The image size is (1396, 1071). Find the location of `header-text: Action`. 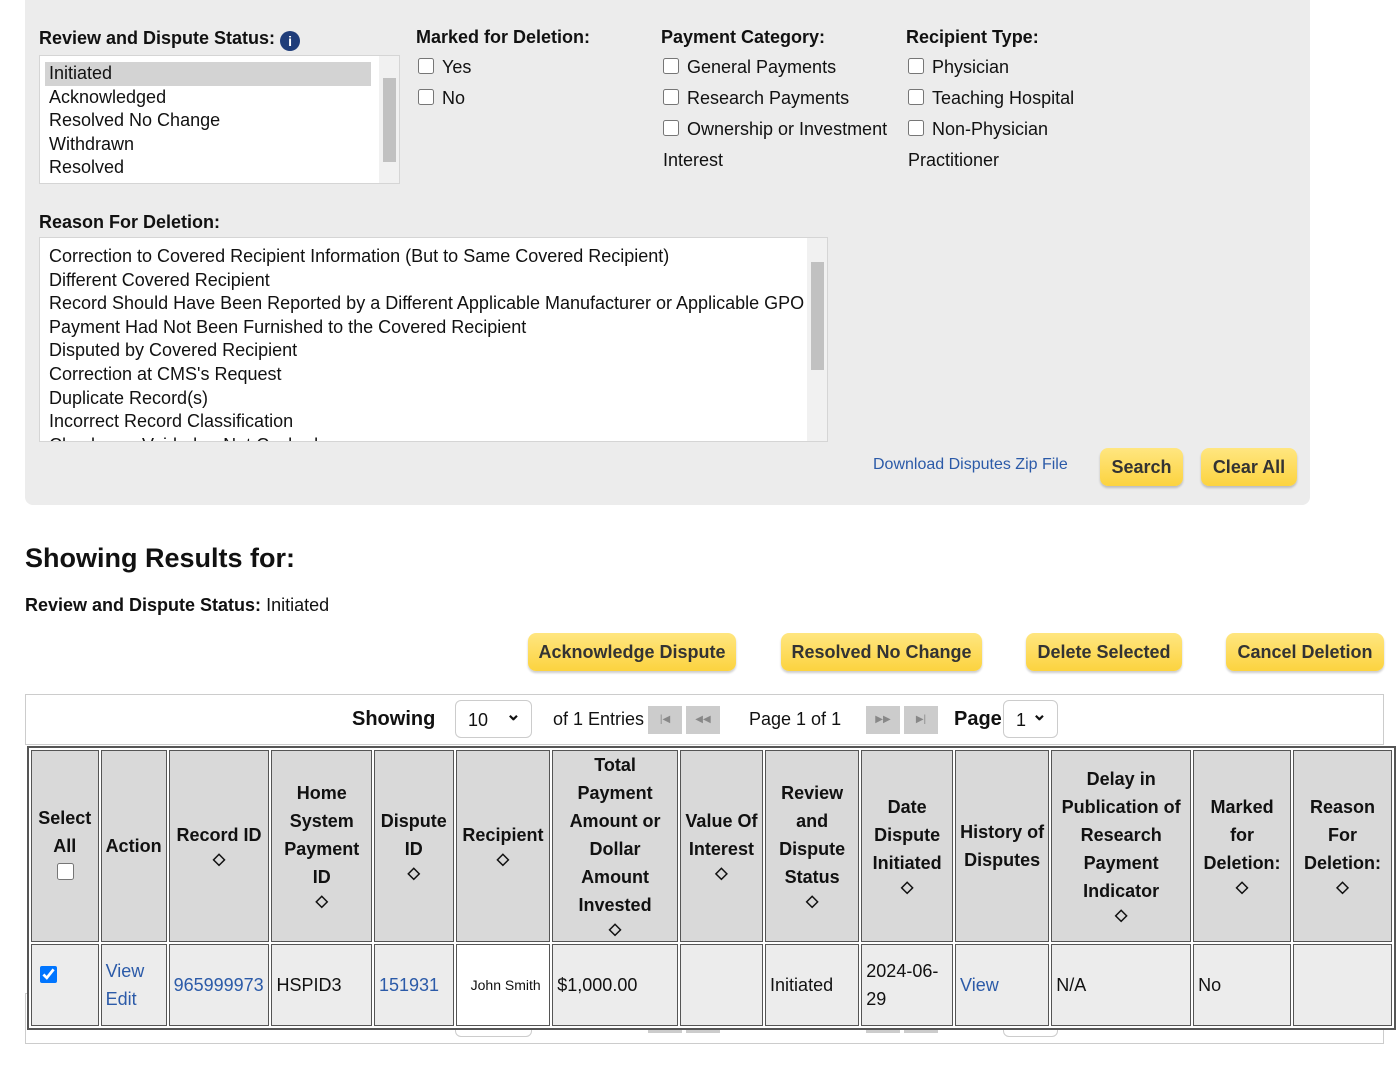

header-text: Action is located at coordinates (133, 846).